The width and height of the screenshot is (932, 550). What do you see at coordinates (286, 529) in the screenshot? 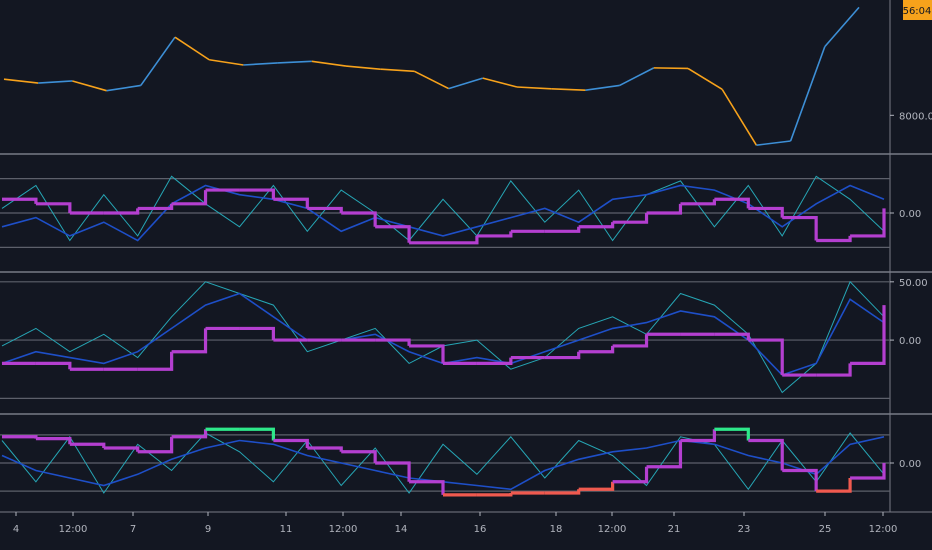
I see `time-tick-label: 11` at bounding box center [286, 529].